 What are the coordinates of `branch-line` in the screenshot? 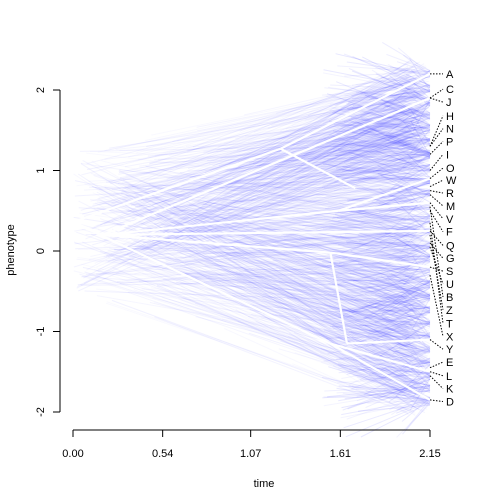 It's located at (384, 206).